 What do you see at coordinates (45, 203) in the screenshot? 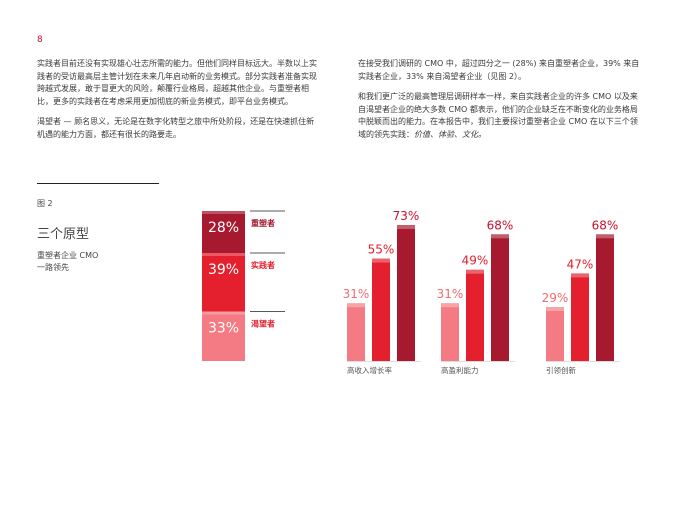
I see `figure-label: 图 2` at bounding box center [45, 203].